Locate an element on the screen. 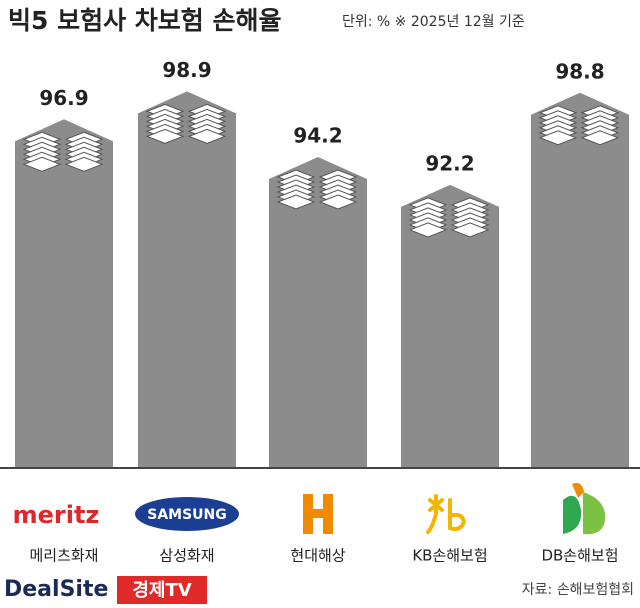  chart-subtitle: 단위: % ※ 2025년 12월 기준 is located at coordinates (433, 22).